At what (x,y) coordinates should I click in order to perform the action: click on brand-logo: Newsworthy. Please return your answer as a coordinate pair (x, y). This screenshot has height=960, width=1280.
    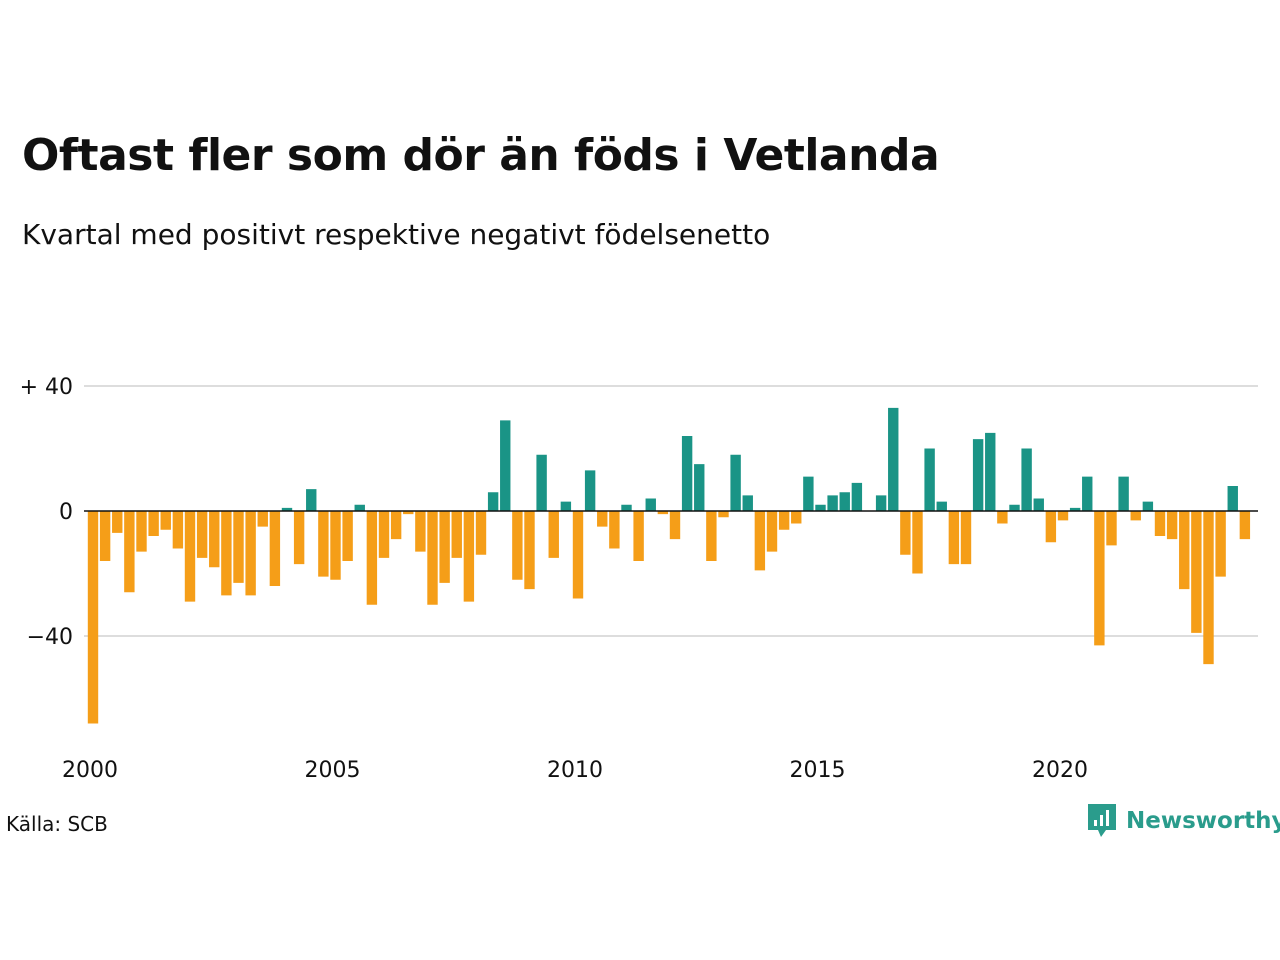
    Looking at the image, I should click on (1183, 821).